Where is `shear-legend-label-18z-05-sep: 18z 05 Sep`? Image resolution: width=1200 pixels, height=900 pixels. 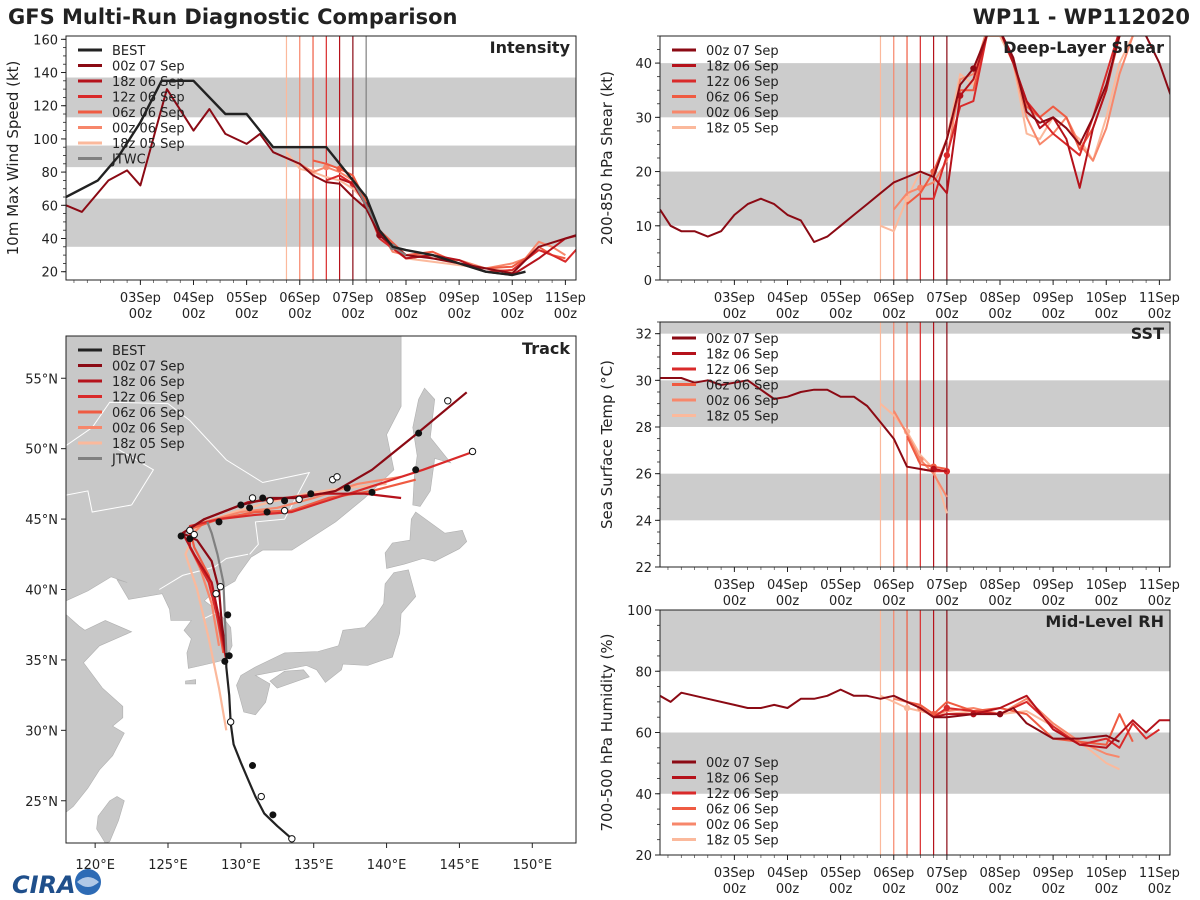 shear-legend-label-18z-05-sep: 18z 05 Sep is located at coordinates (742, 129).